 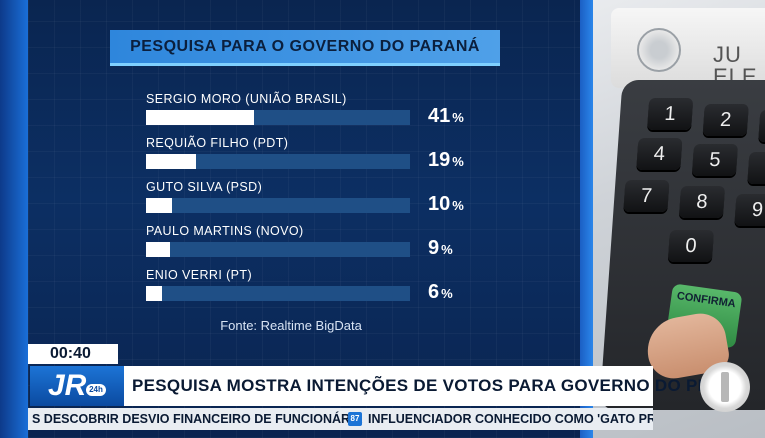 I want to click on chart-title: PESQUISA PARA O GOVERNO DO PARANÁ, so click(x=305, y=48).